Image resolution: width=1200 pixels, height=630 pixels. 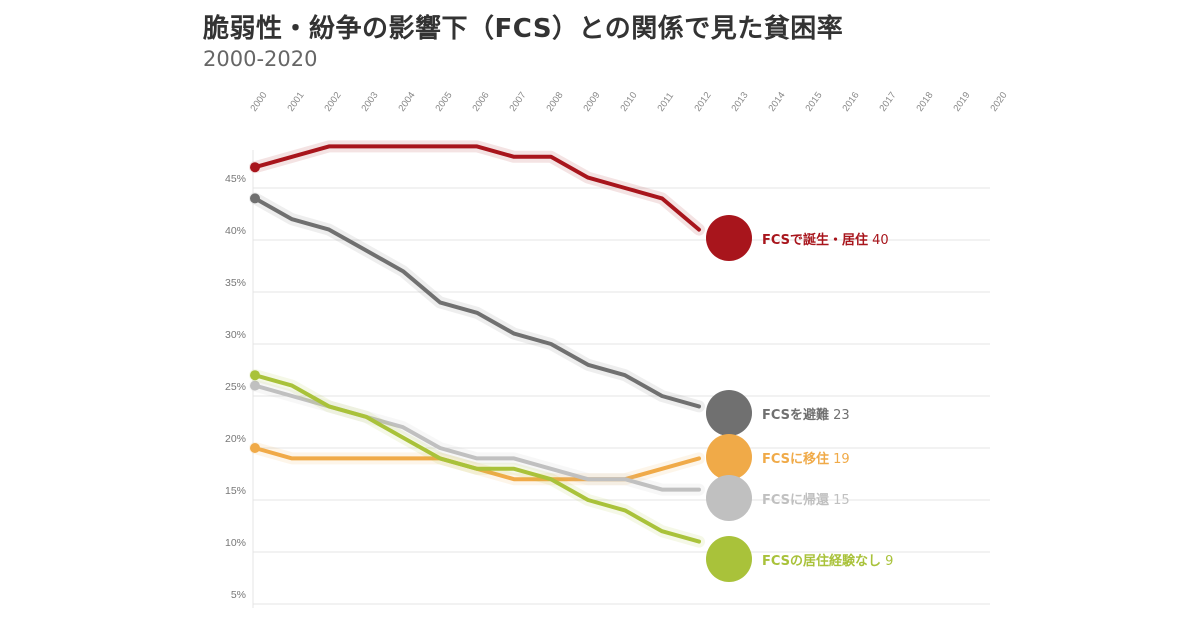 I want to click on x-tick-label: 2008, so click(x=554, y=102).